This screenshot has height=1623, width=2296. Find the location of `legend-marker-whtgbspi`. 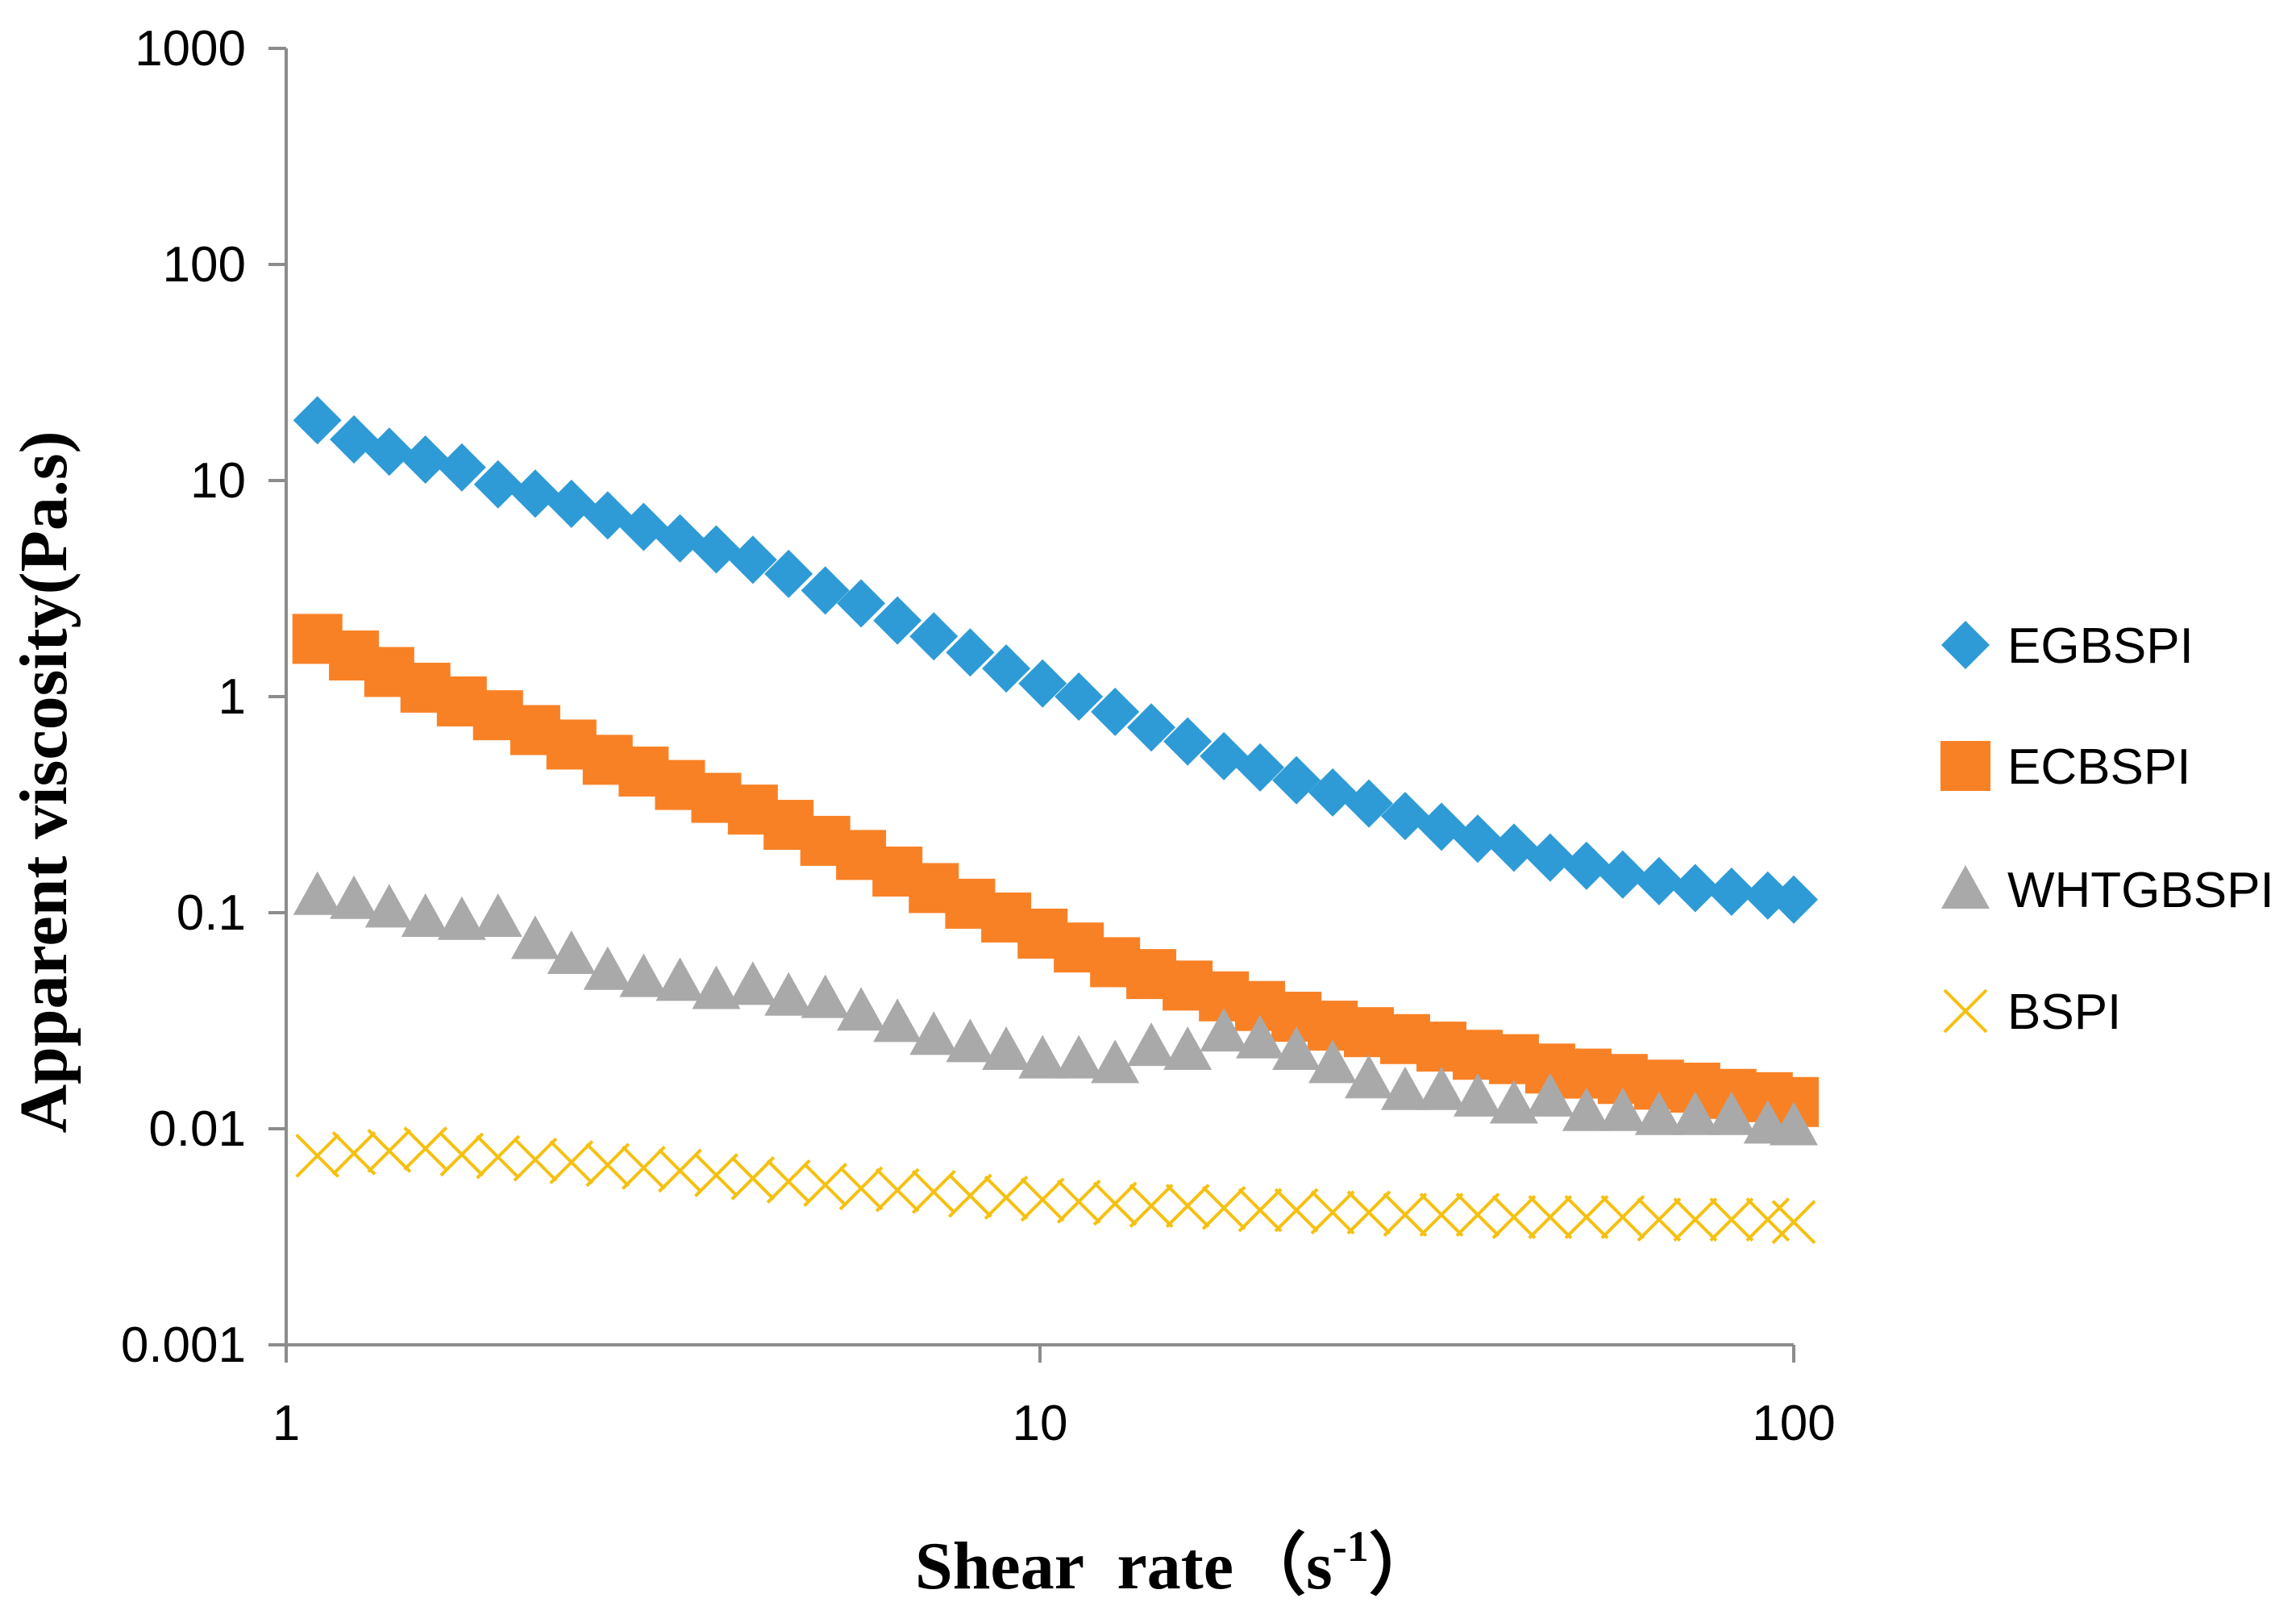

legend-marker-whtgbspi is located at coordinates (1966, 887).